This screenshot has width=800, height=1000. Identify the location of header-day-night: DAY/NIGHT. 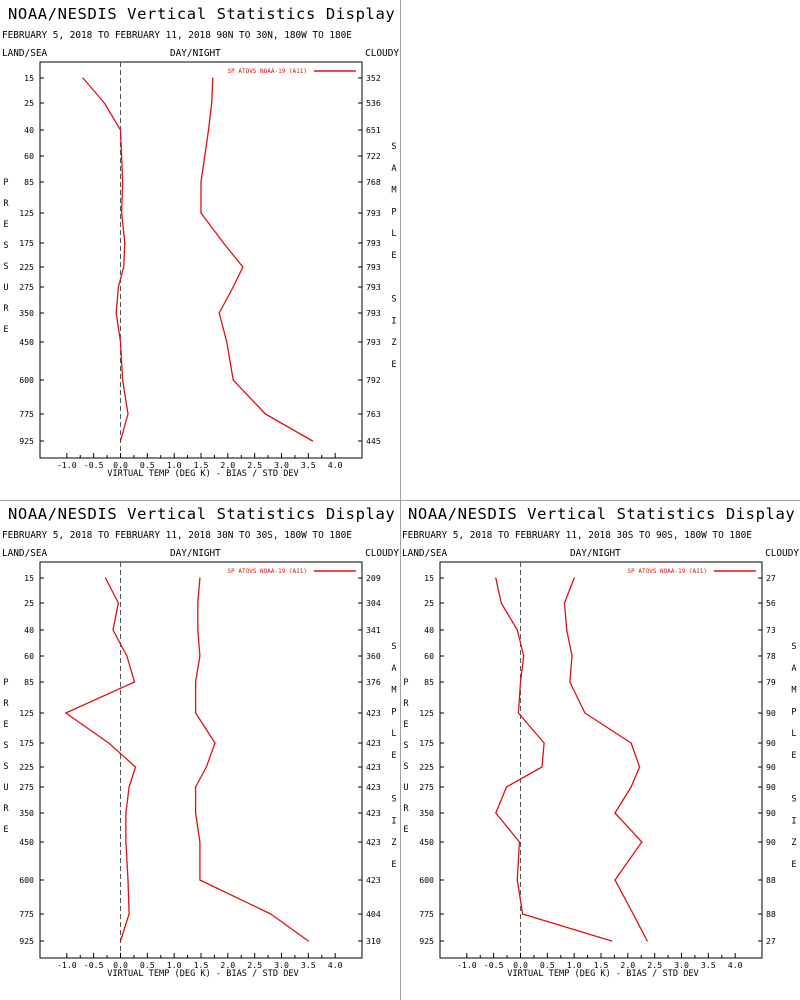
(195, 53).